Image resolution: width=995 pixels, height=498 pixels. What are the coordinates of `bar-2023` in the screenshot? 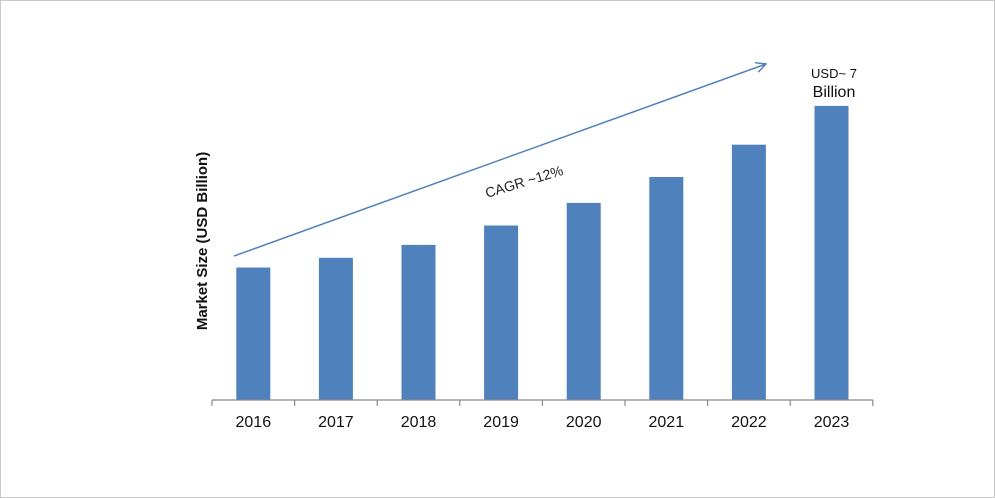 It's located at (831, 253).